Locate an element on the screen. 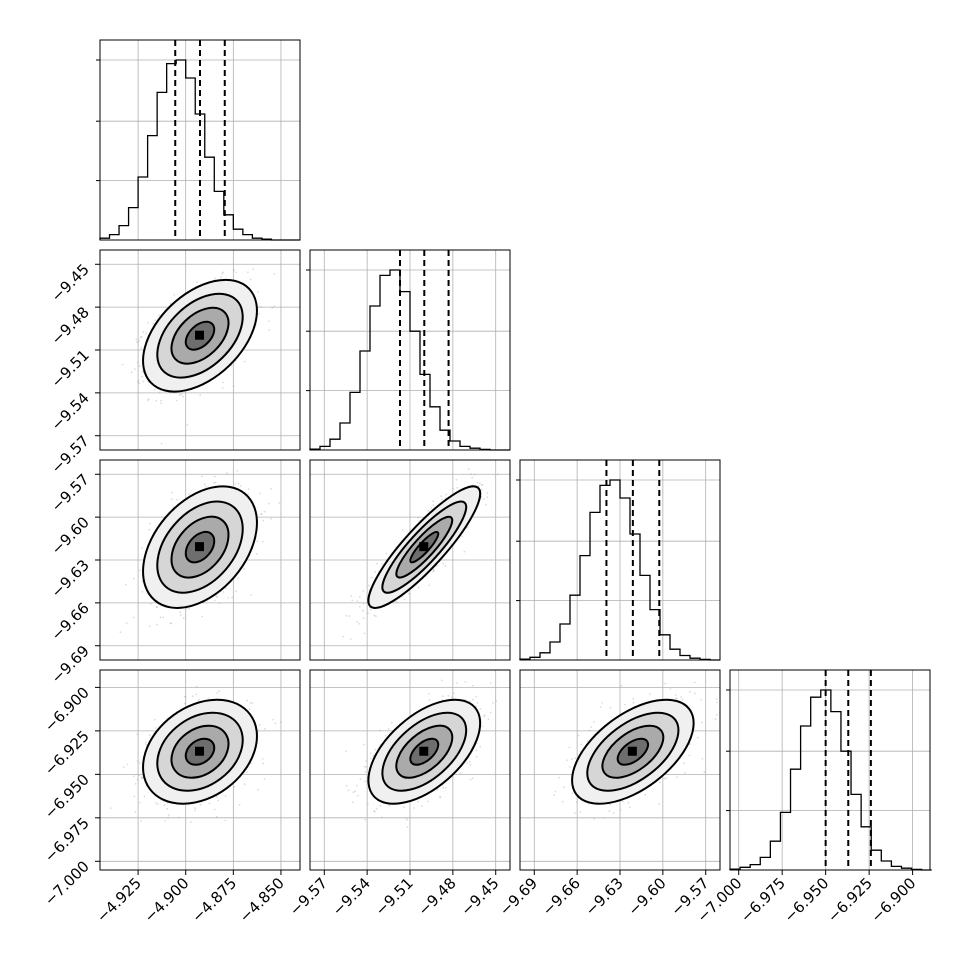 The image size is (970, 970). density-peak is located at coordinates (199, 751).